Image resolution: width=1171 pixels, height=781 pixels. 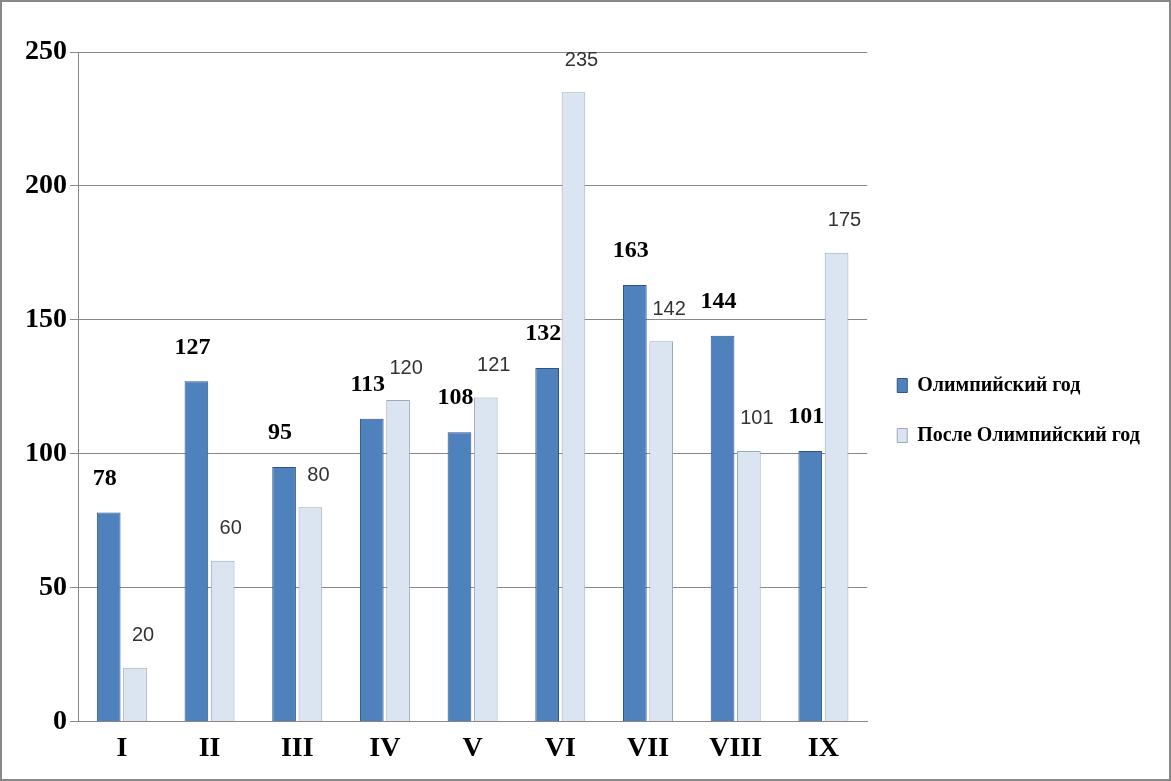 What do you see at coordinates (630, 249) in the screenshot?
I see `data-label: 163` at bounding box center [630, 249].